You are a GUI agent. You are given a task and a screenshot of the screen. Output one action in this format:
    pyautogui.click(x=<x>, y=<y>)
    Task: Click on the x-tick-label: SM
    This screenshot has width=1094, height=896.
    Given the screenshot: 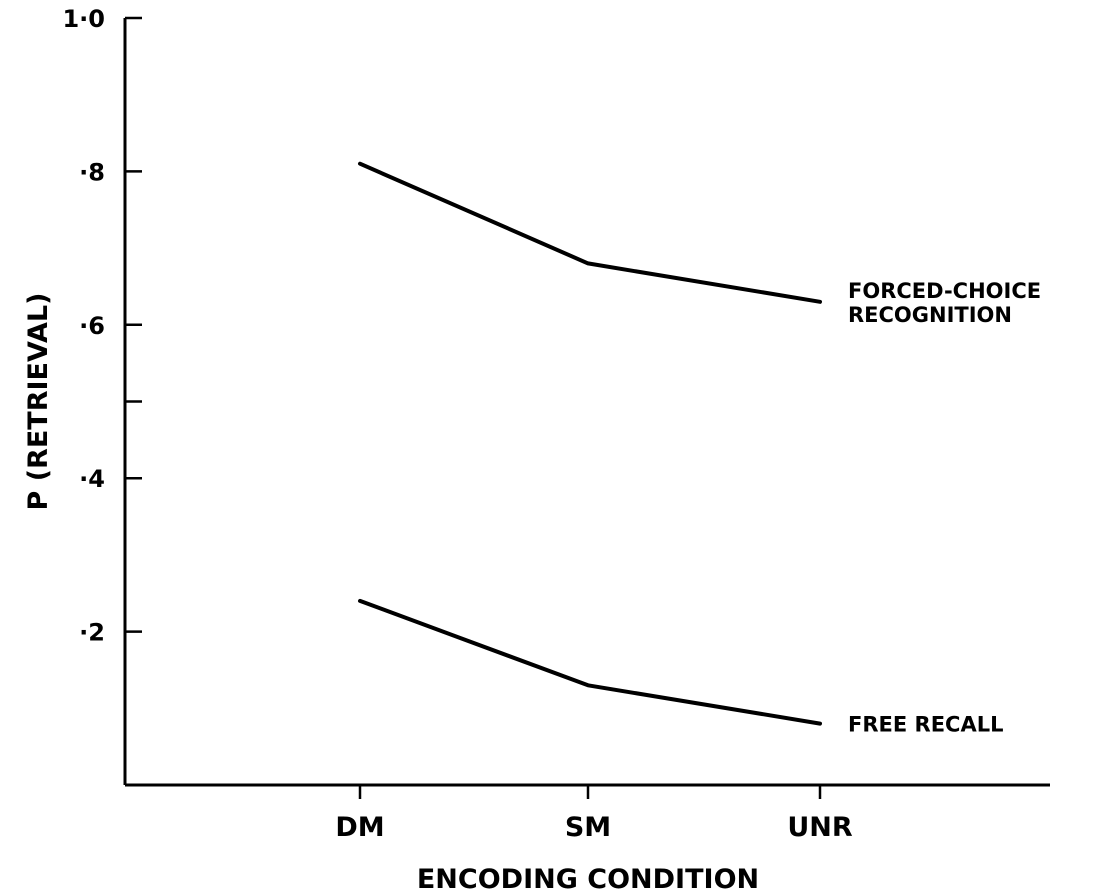 What is the action you would take?
    pyautogui.click(x=588, y=827)
    